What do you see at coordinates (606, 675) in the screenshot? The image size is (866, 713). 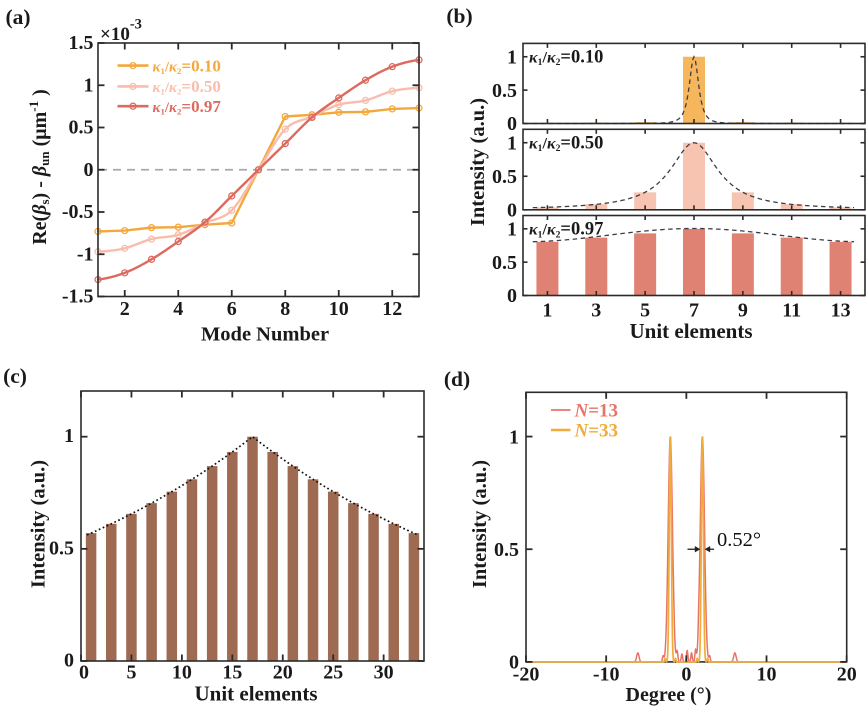 I see `svg-text: -10` at bounding box center [606, 675].